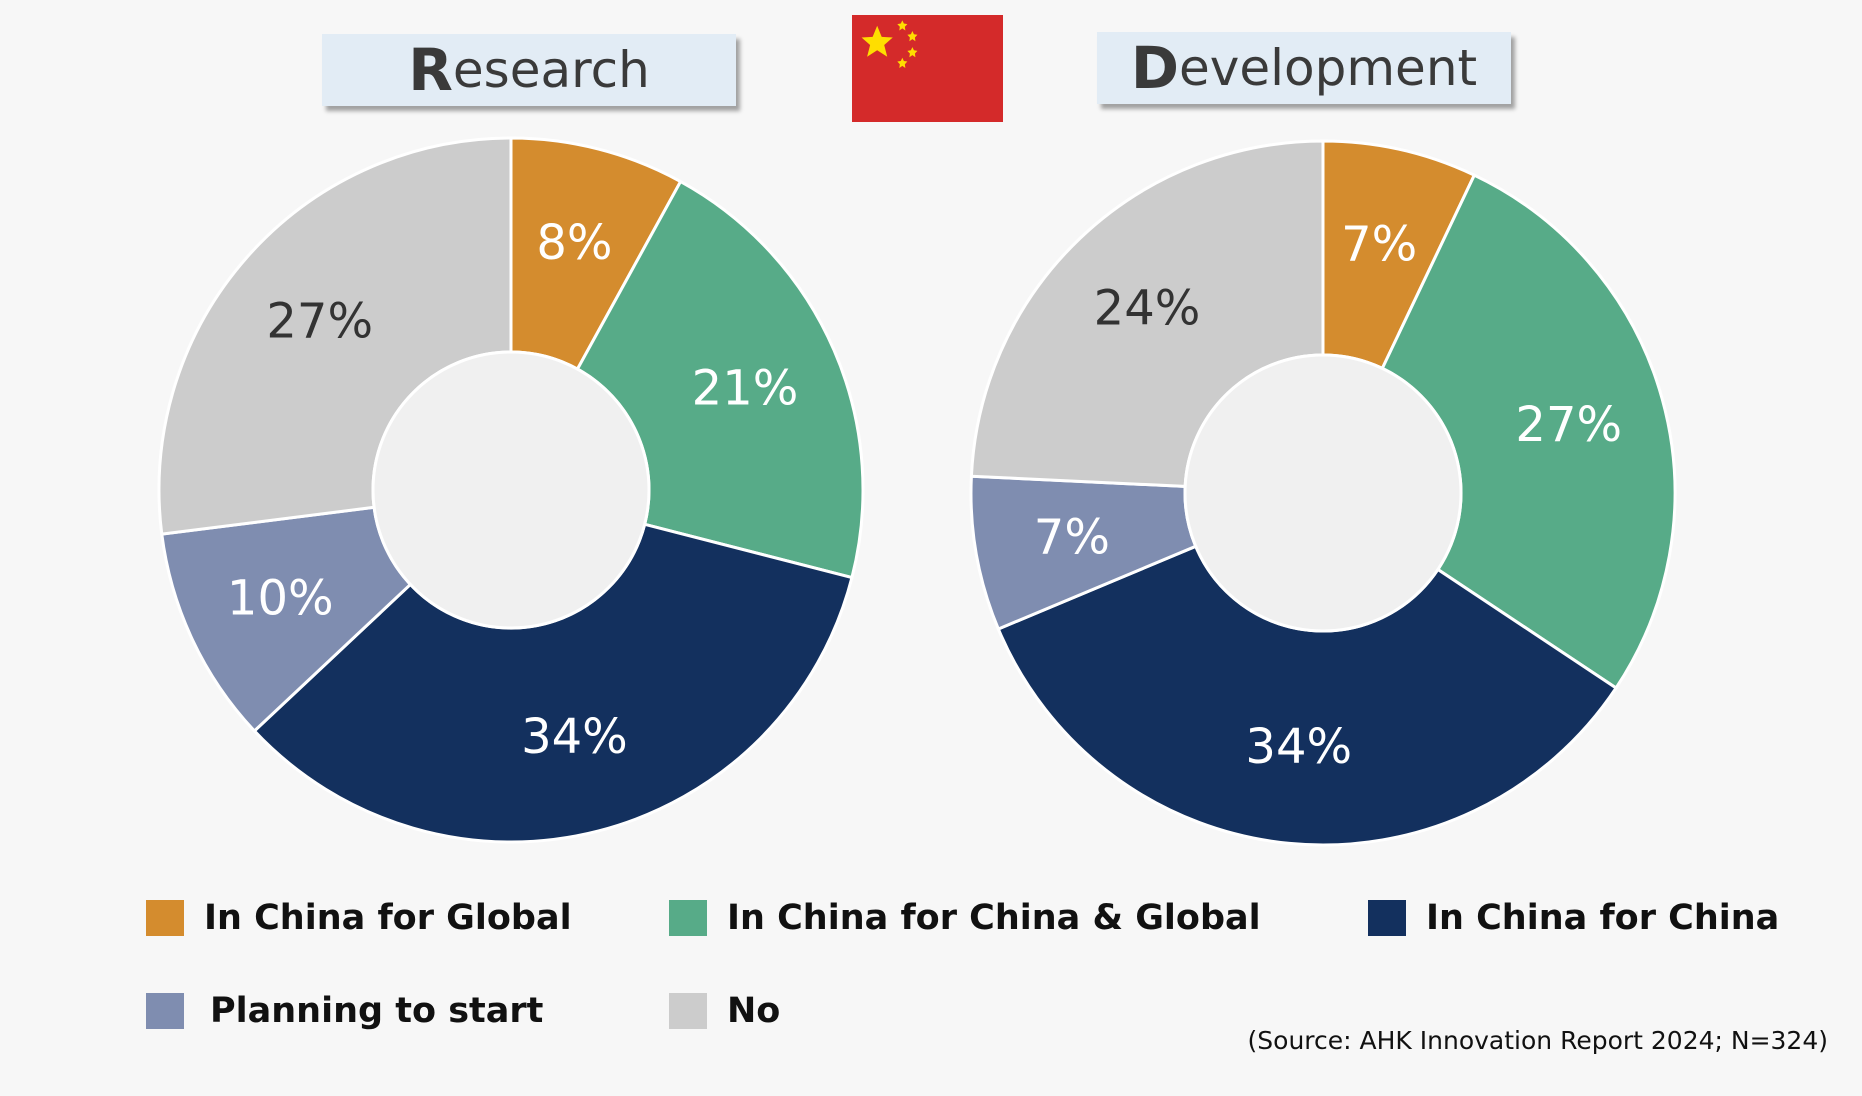 The width and height of the screenshot is (1862, 1096). I want to click on donut-slice-label: 24%, so click(1147, 308).